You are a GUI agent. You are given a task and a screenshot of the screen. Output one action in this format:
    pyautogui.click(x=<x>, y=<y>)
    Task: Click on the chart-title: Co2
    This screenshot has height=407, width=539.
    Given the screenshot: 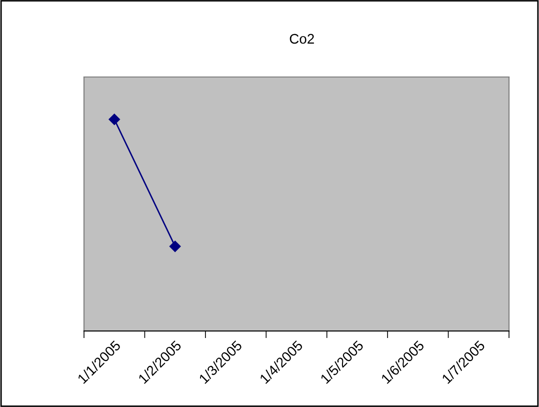 What is the action you would take?
    pyautogui.click(x=302, y=39)
    